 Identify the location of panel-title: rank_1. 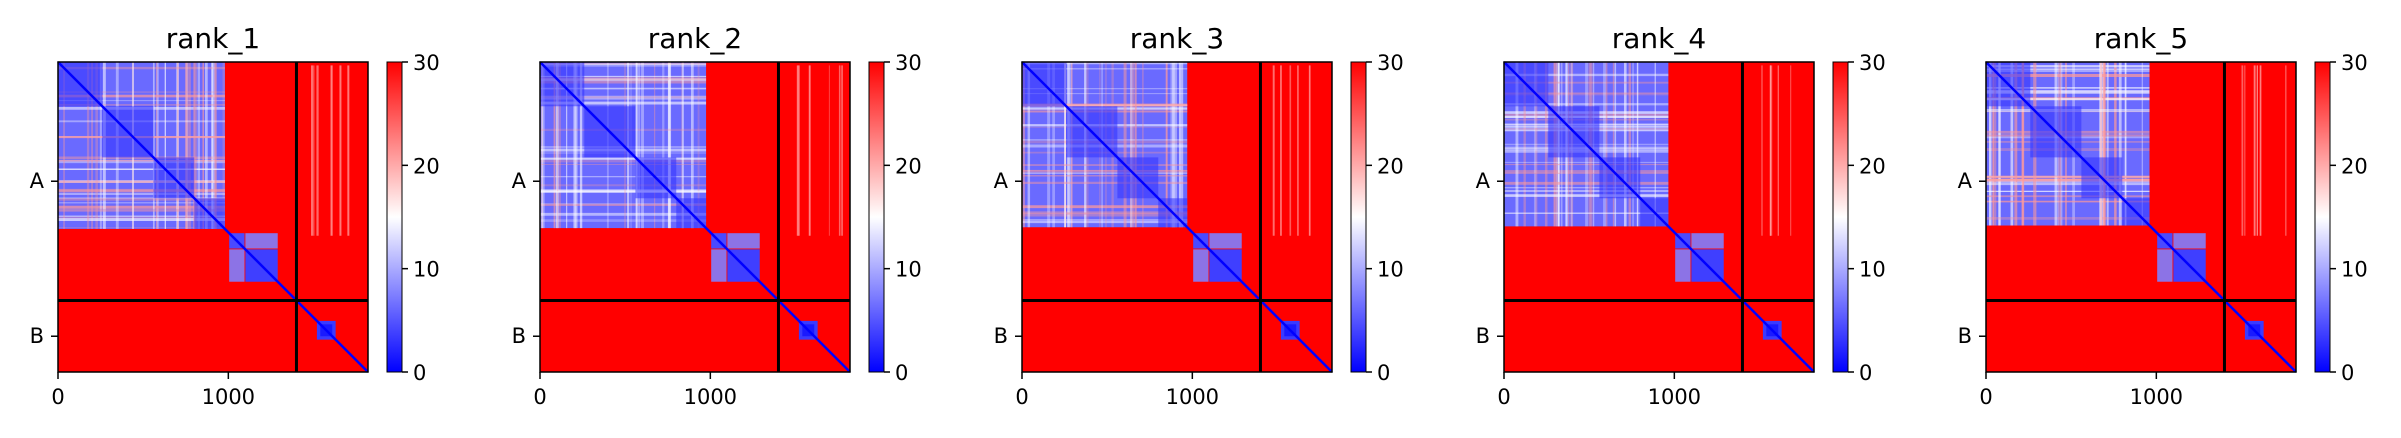
(213, 38).